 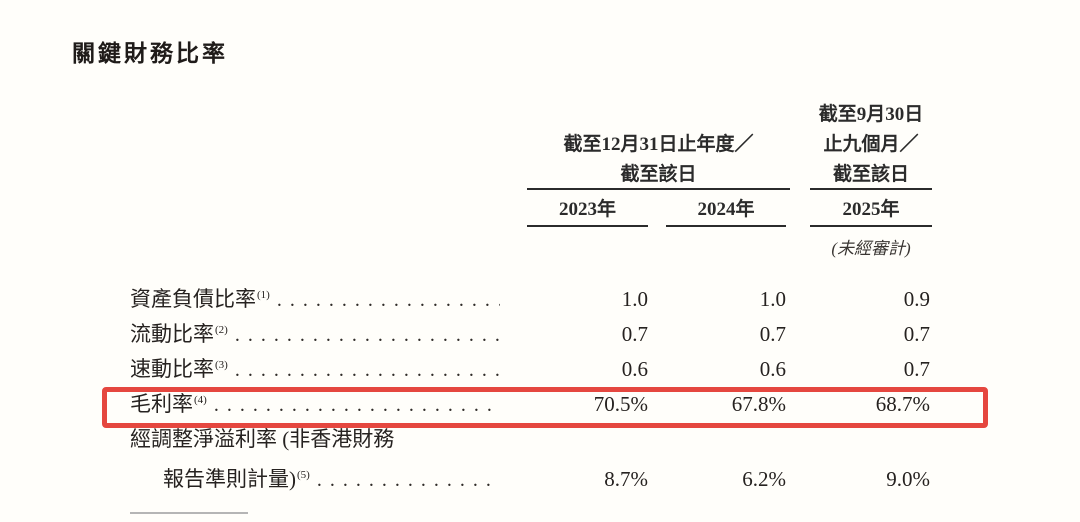 What do you see at coordinates (916, 299) in the screenshot?
I see `ratio-value-2025: 0.9` at bounding box center [916, 299].